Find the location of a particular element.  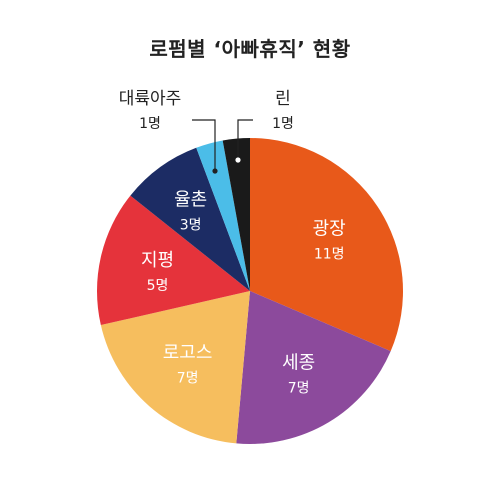

chart-title: 로펌별 ‘아빠휴직’ 현황 is located at coordinates (250, 49).